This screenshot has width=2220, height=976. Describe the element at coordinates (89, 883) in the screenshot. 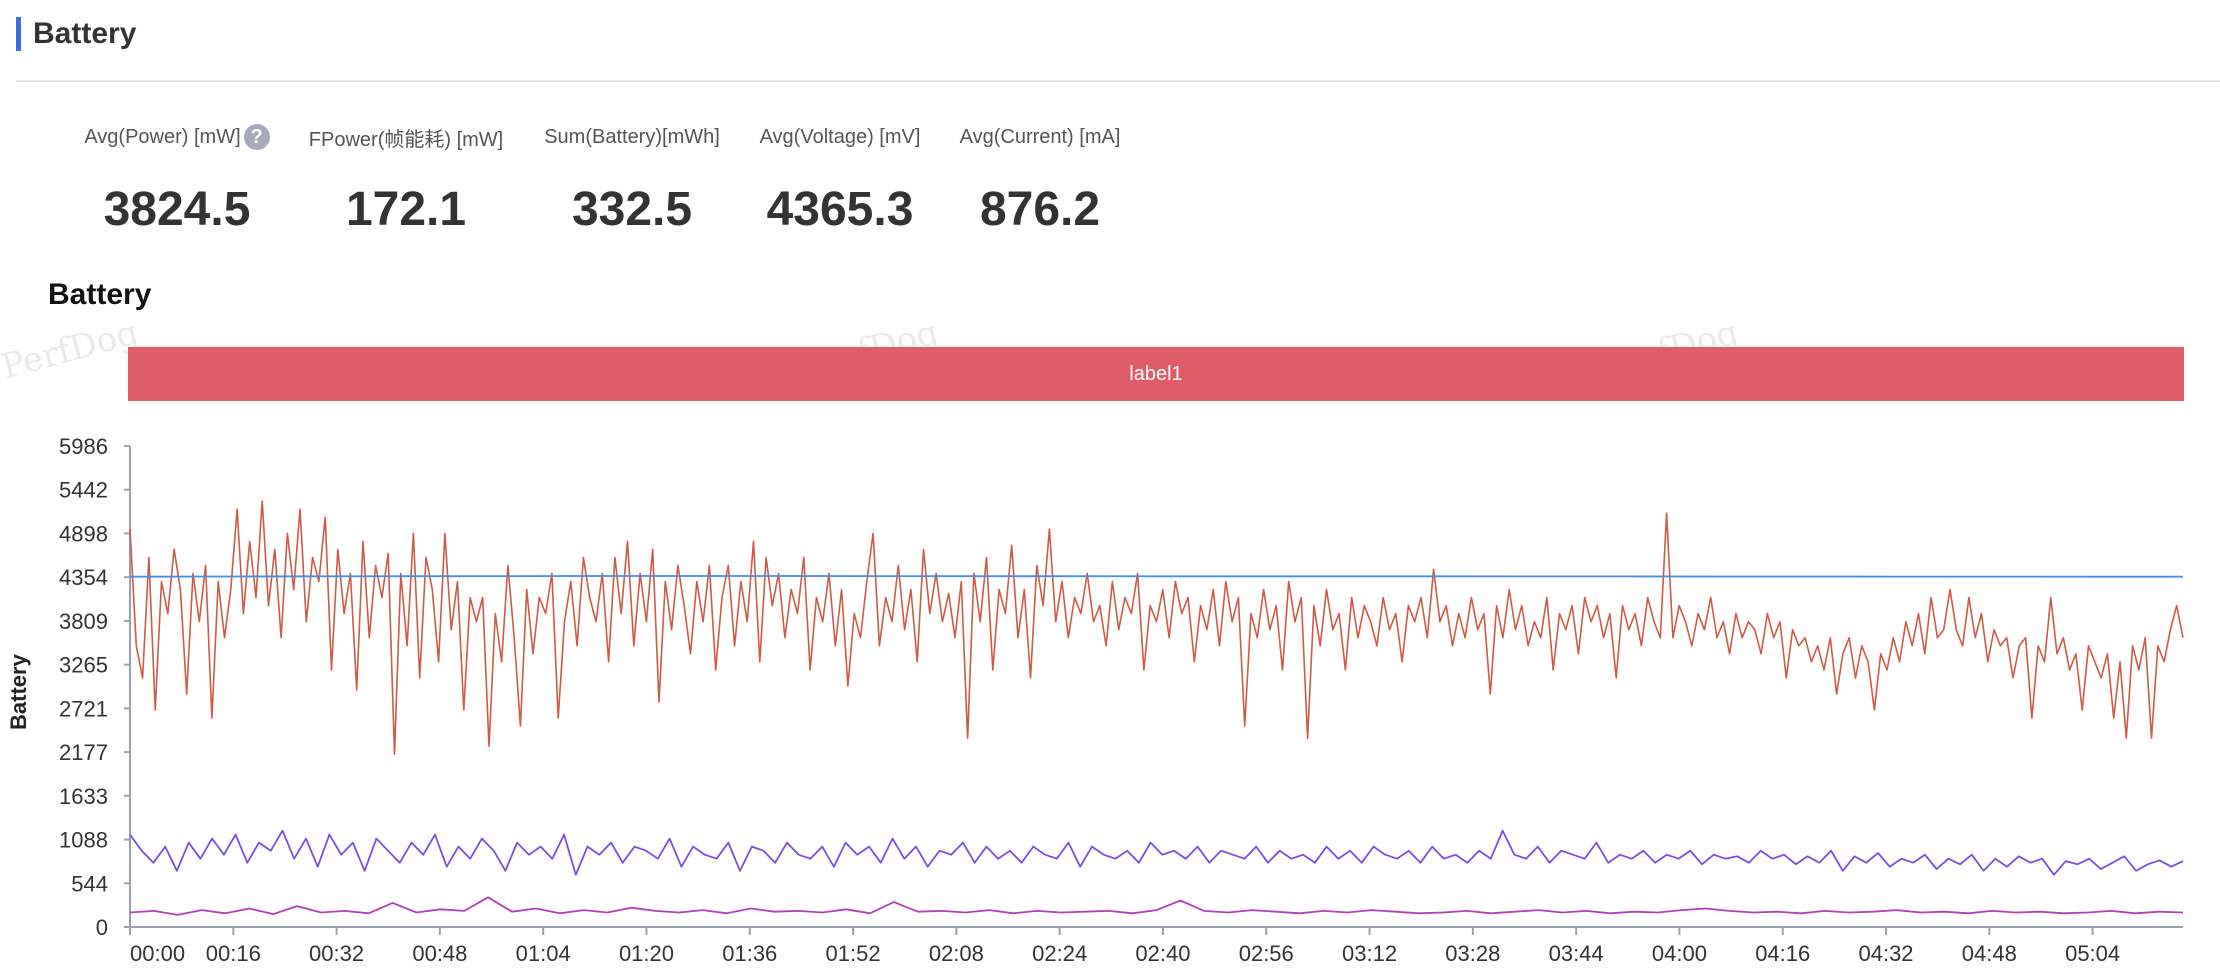

I see `y-tick-label: 544` at that location.